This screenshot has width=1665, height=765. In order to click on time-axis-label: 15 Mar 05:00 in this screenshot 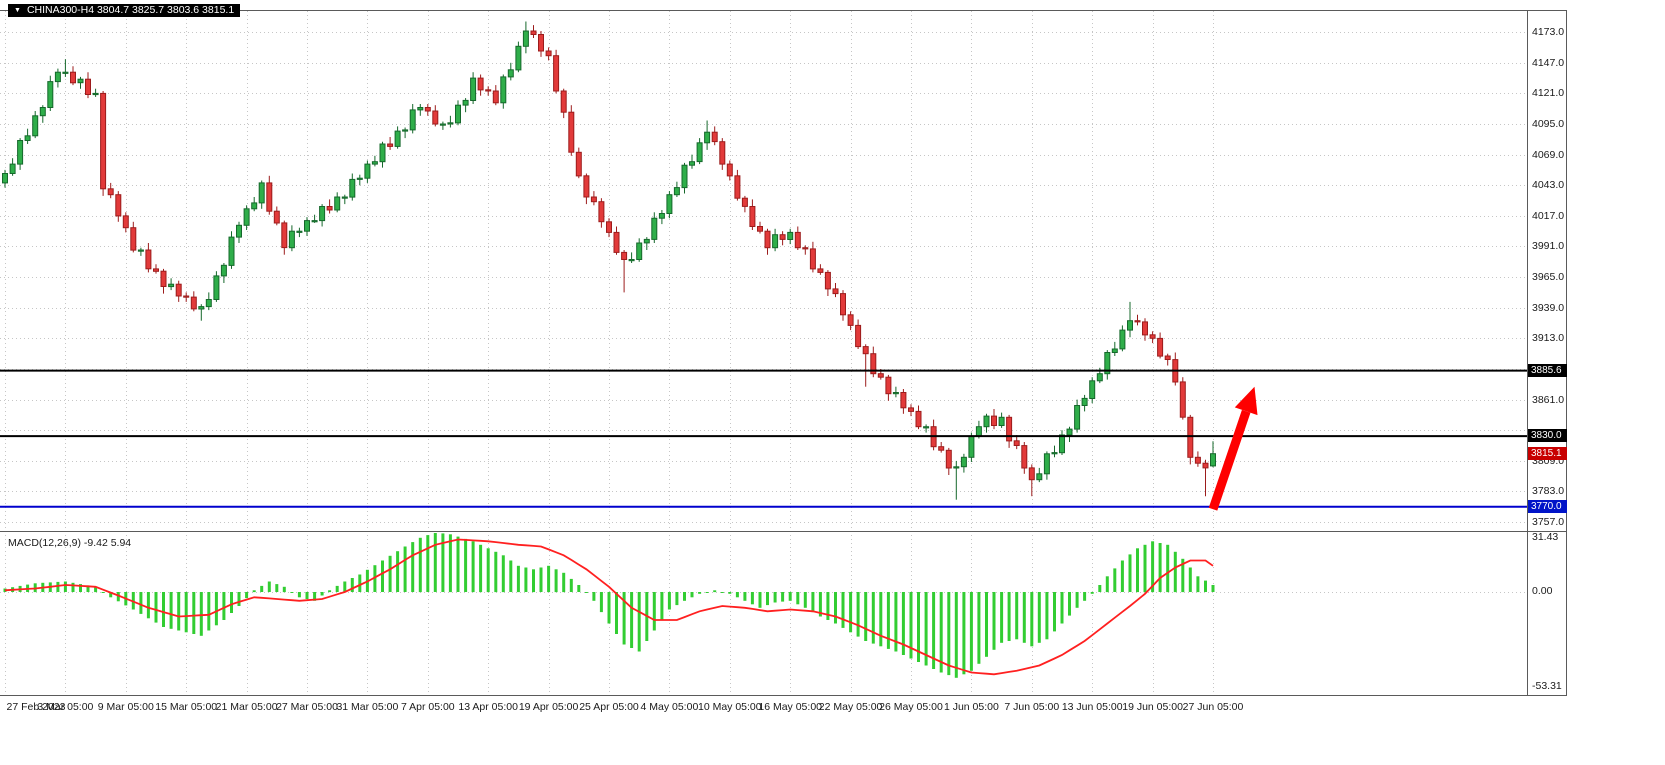, I will do `click(186, 707)`.